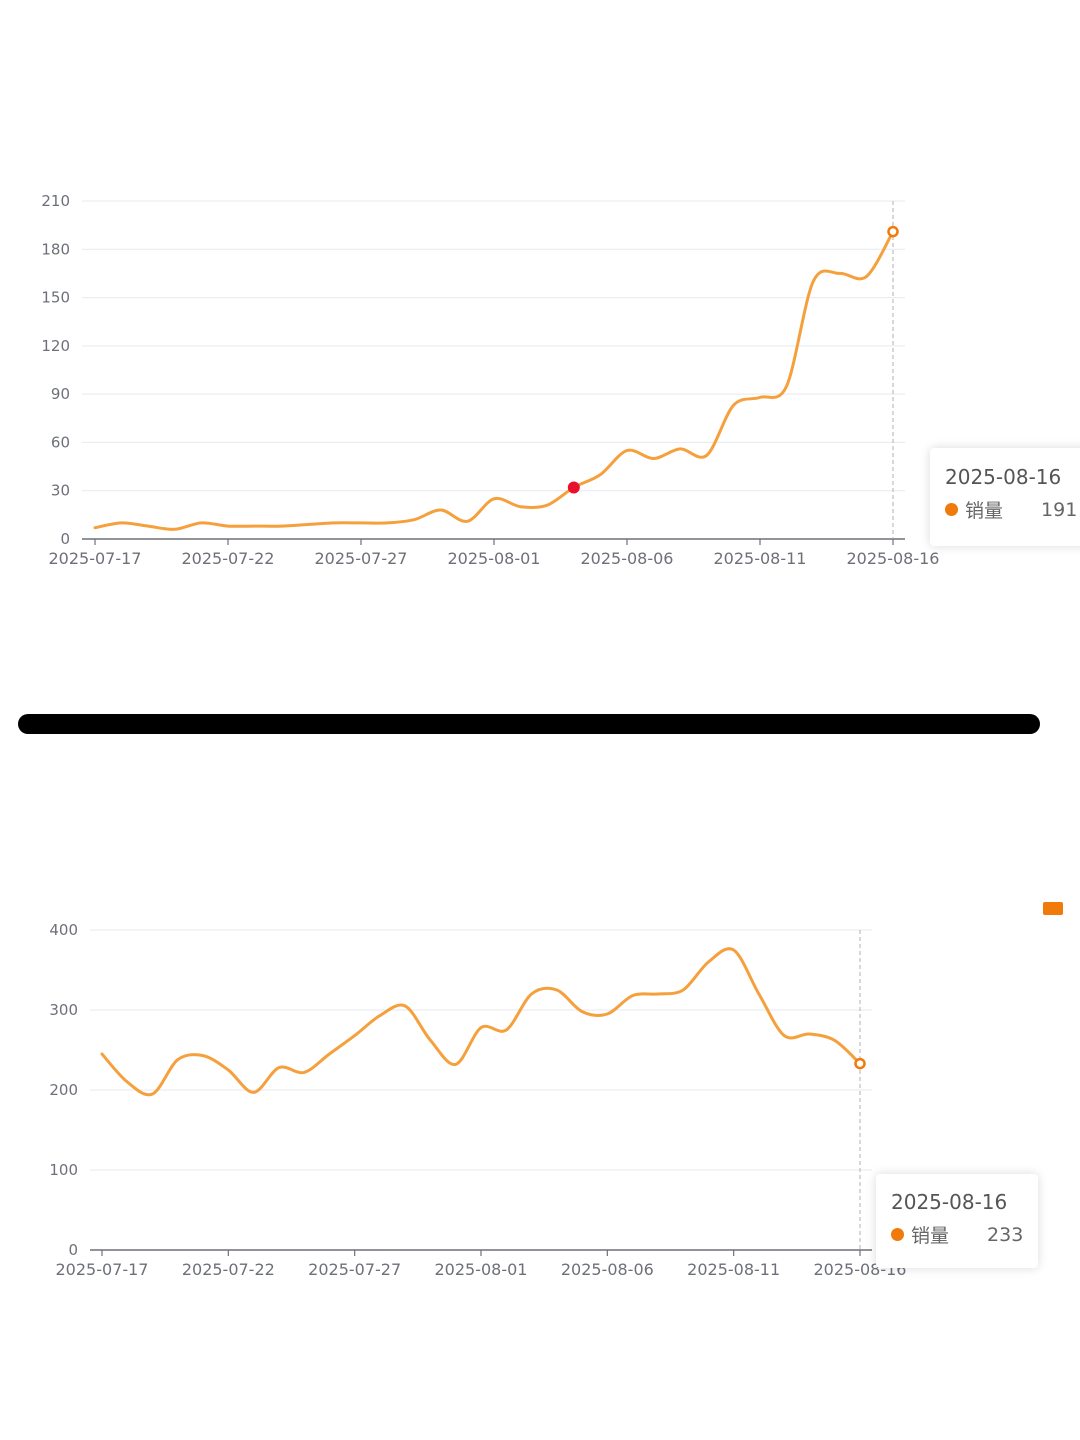 Image resolution: width=1080 pixels, height=1440 pixels. Describe the element at coordinates (573, 487) in the screenshot. I see `highlight-point` at that location.